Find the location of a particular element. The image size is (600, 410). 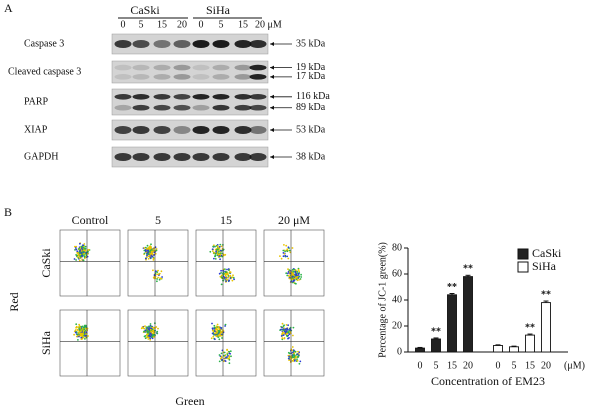

x-tick-label: 0 is located at coordinates (420, 365).